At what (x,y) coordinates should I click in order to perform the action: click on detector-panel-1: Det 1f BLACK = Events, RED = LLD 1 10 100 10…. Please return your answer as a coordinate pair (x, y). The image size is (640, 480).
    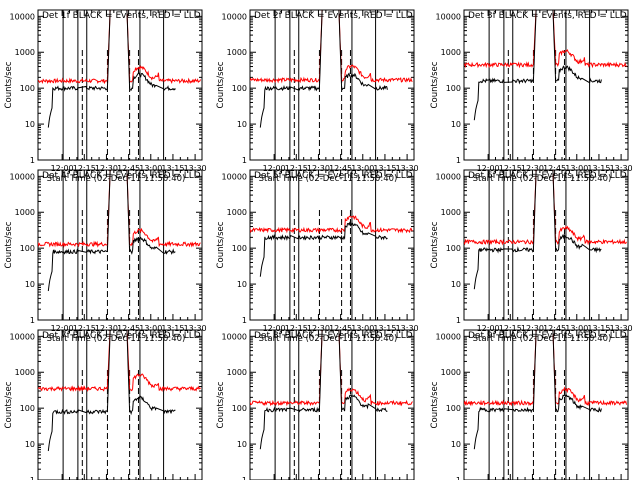
    Looking at the image, I should click on (105, 96).